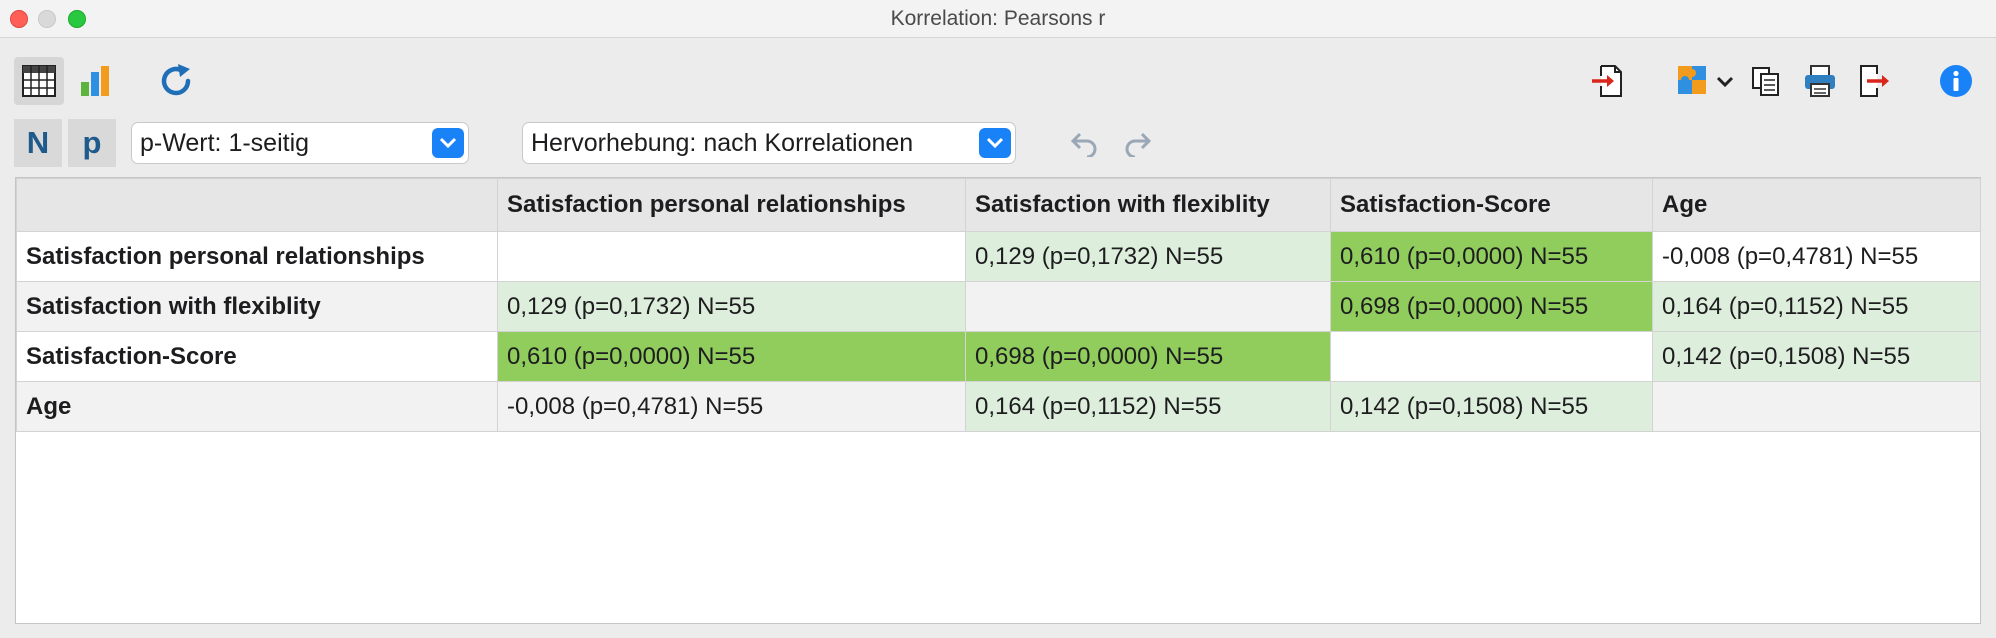 The height and width of the screenshot is (638, 1996). What do you see at coordinates (19, 19) in the screenshot?
I see `close-window-button` at bounding box center [19, 19].